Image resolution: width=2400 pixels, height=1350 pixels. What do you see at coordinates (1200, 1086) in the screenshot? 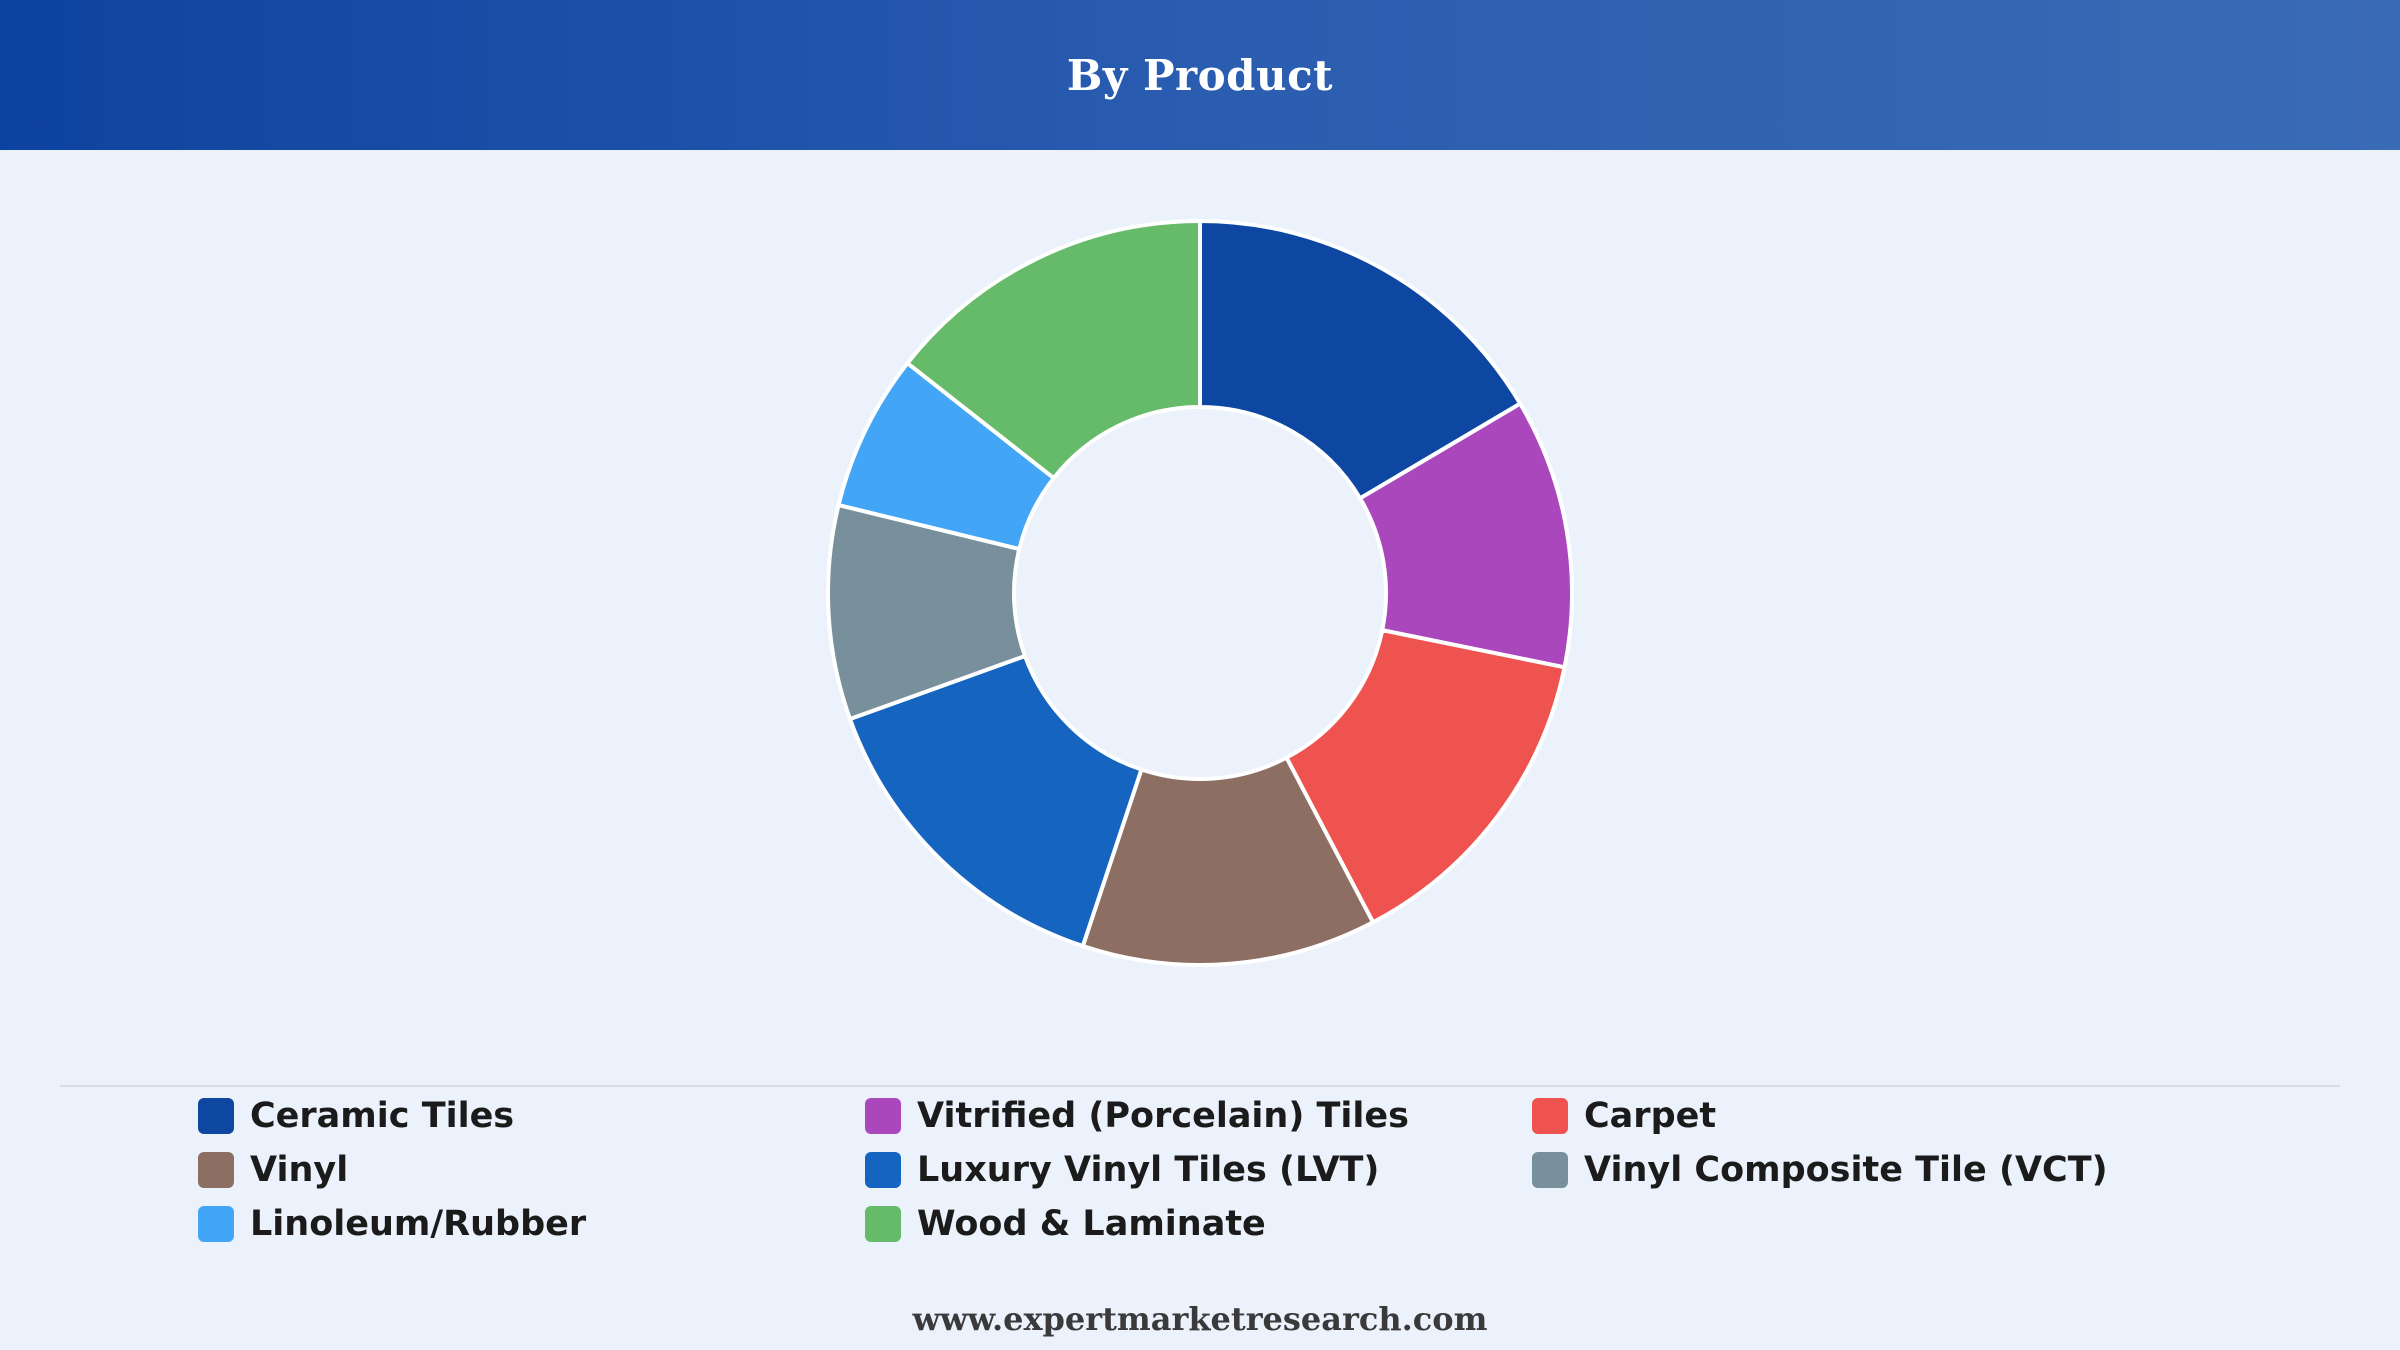
I see `legend-divider` at bounding box center [1200, 1086].